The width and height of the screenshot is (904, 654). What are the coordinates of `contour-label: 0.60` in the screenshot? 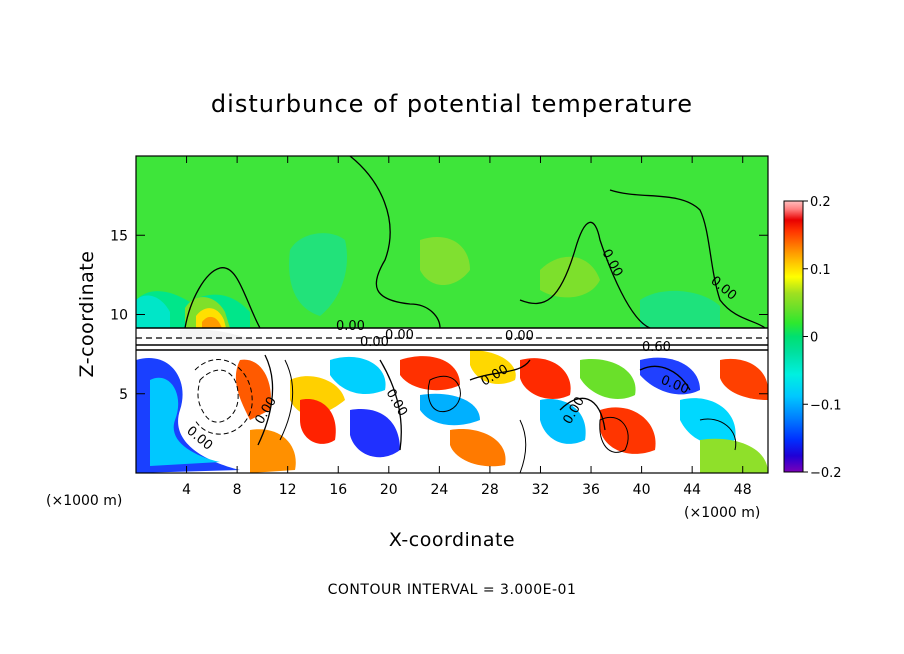 It's located at (656, 347).